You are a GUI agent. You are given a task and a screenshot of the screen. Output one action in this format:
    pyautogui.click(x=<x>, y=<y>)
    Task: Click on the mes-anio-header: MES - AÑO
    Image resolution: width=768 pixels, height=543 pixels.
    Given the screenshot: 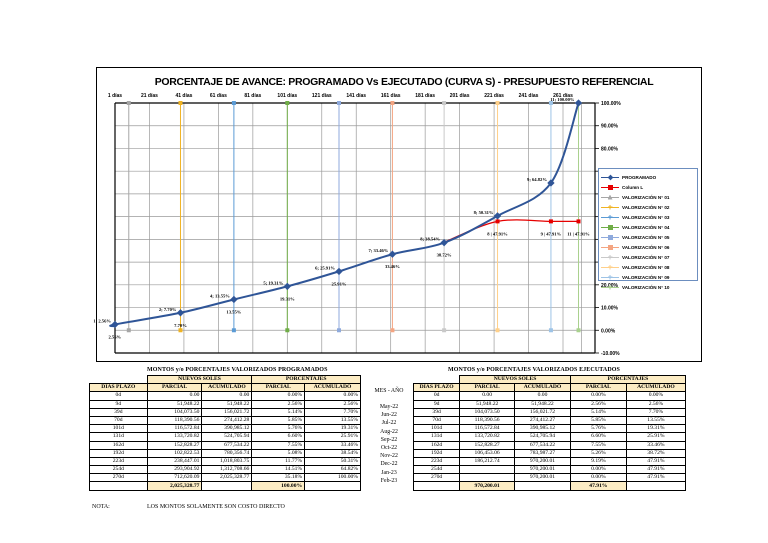 What is the action you would take?
    pyautogui.click(x=389, y=391)
    